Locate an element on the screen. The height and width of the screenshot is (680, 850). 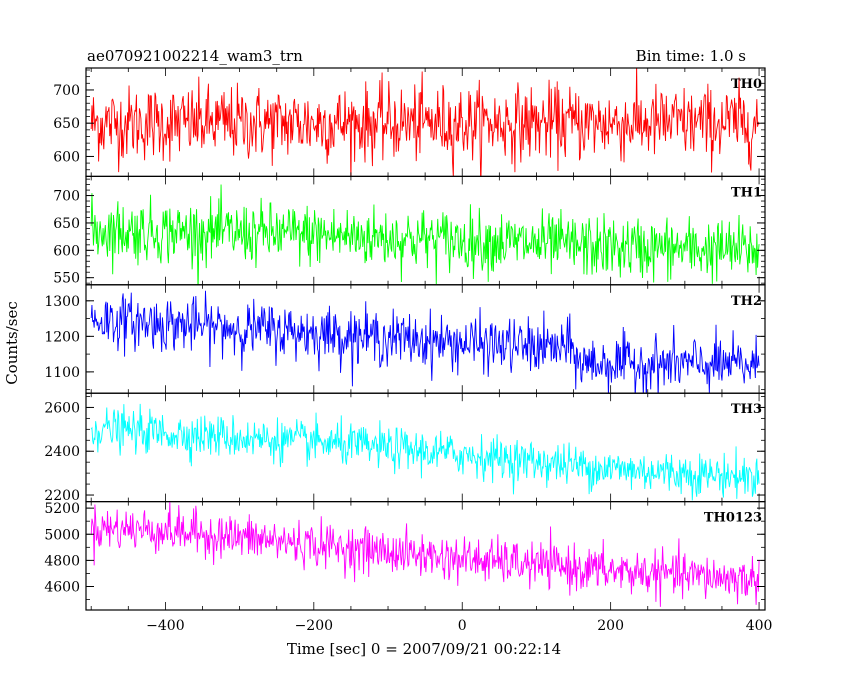
y-tick-label: 5000 is located at coordinates (62, 535).